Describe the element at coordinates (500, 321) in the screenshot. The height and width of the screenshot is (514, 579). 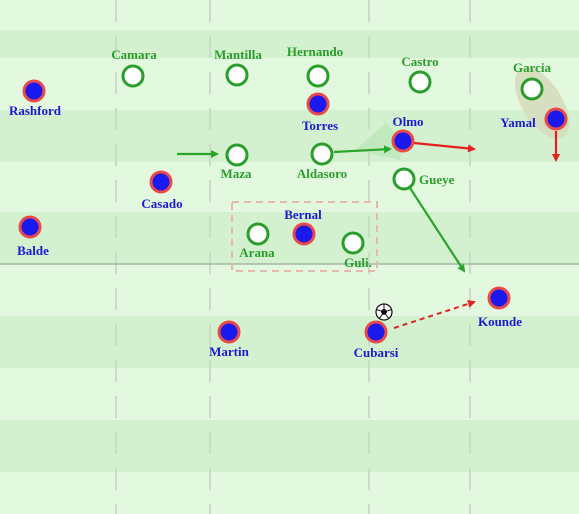
I see `player-label: Kounde` at that location.